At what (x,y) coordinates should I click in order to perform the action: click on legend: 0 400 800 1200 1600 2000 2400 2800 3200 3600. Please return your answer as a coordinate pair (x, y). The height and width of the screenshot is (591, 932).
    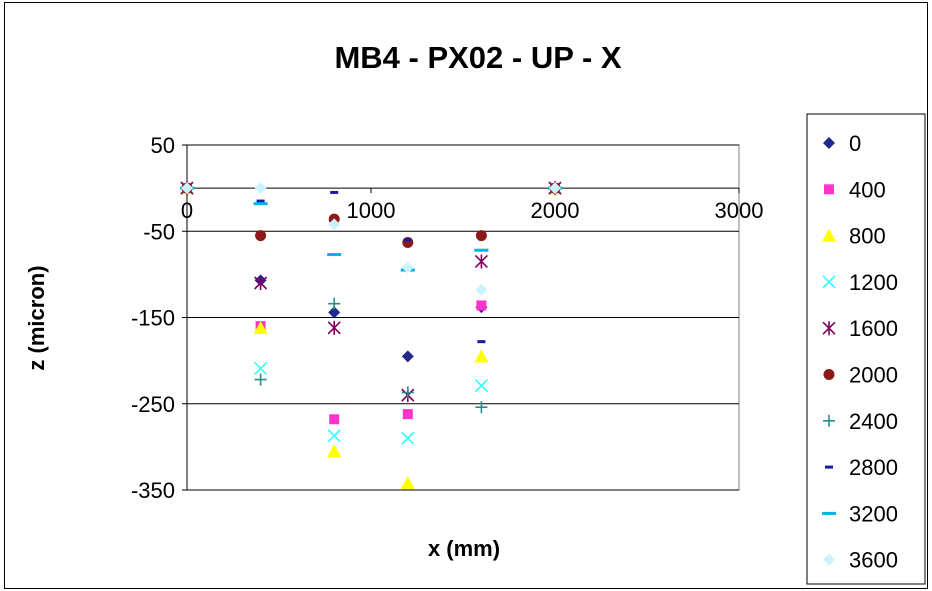
    Looking at the image, I should click on (860, 352).